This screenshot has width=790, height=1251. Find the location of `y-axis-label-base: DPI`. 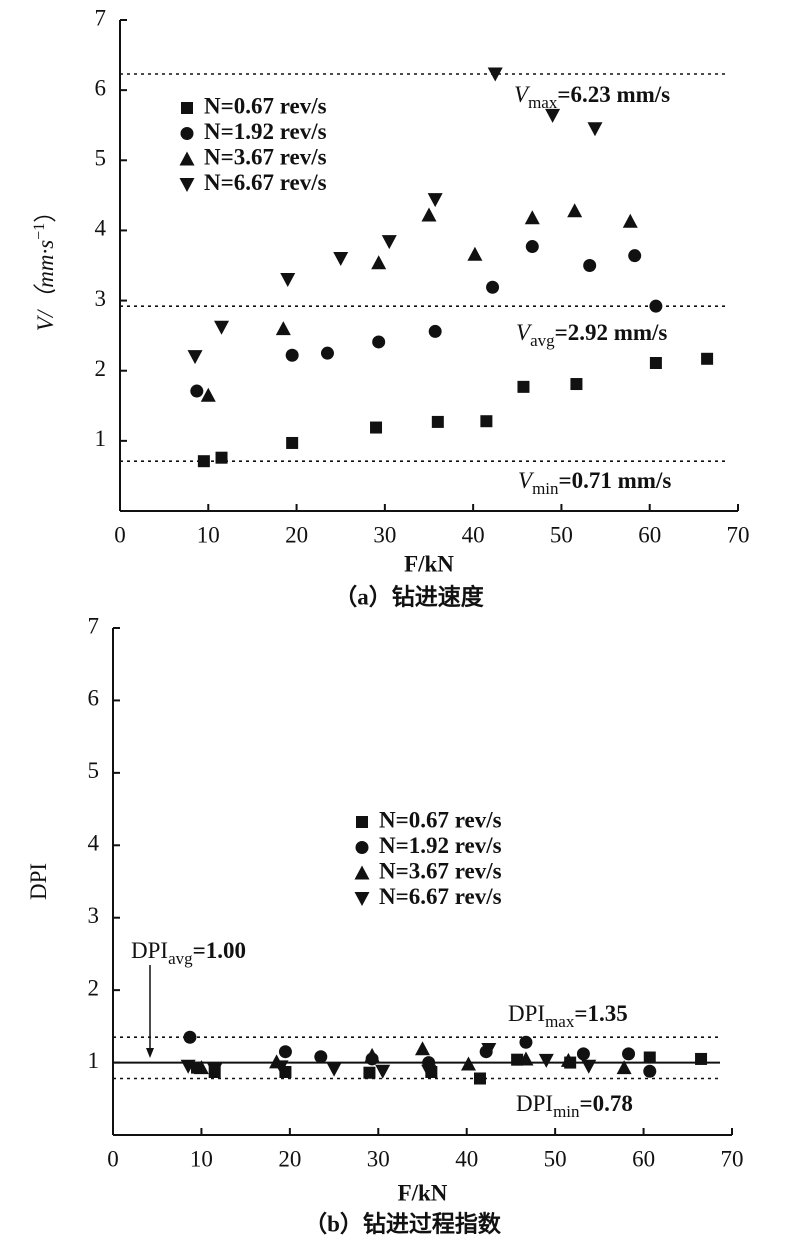

y-axis-label-base: DPI is located at coordinates (38, 881).